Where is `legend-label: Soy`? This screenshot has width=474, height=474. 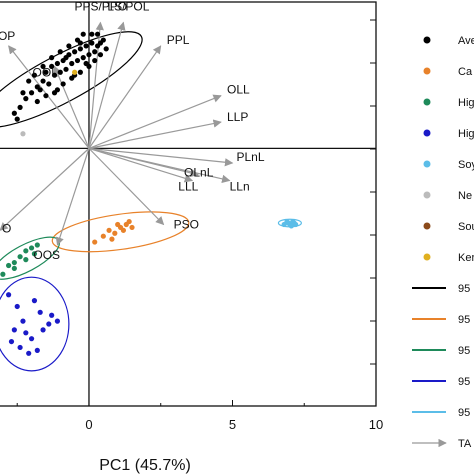
legend-label: Soy is located at coordinates (466, 165).